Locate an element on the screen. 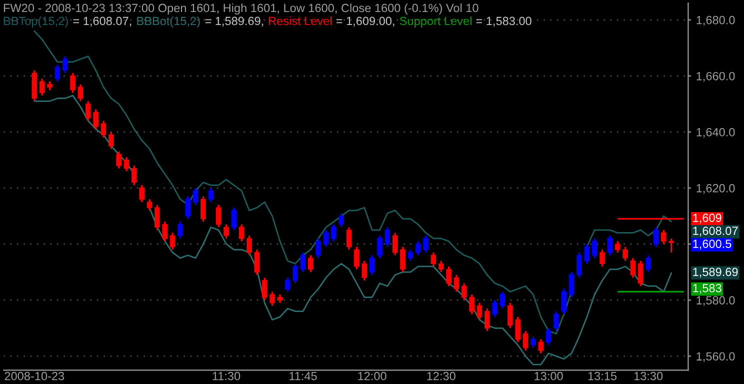  x-tick-label: 2008-10-23 is located at coordinates (34, 376).